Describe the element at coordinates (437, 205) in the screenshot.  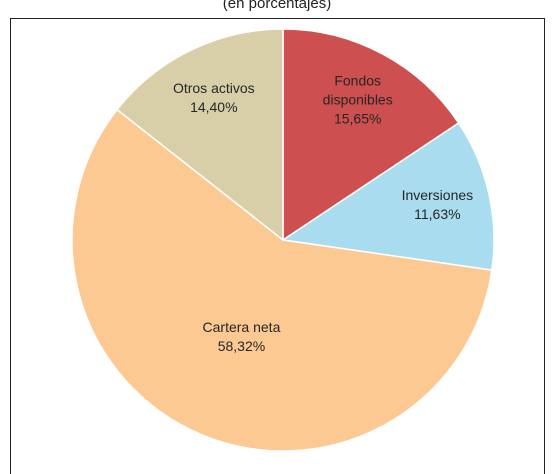
I see `slice-label: Inversiones 11,63%` at that location.